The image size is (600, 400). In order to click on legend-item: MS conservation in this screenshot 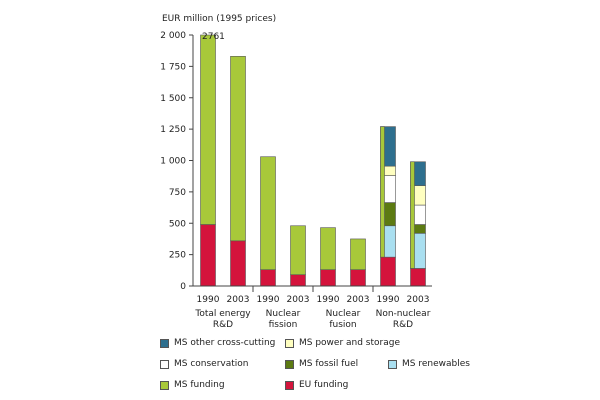, I will do `click(204, 364)`.